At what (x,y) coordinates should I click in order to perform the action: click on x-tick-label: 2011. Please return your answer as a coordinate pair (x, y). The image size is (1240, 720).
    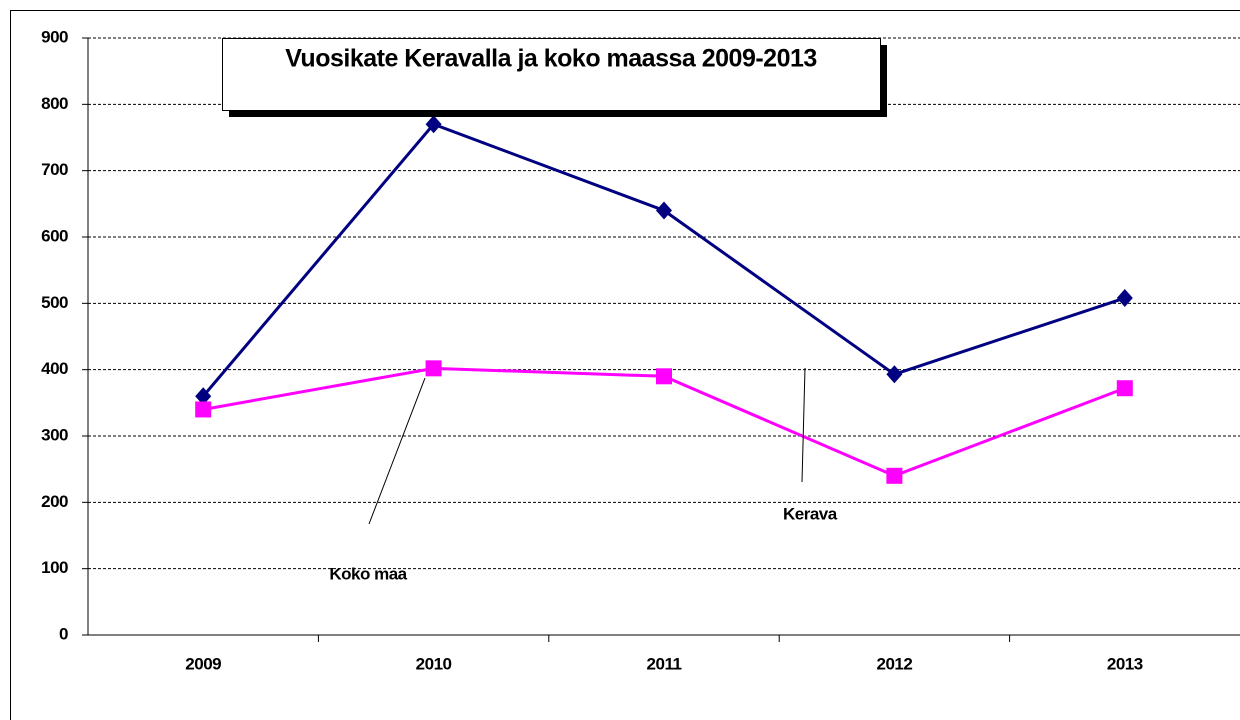
    Looking at the image, I should click on (664, 663).